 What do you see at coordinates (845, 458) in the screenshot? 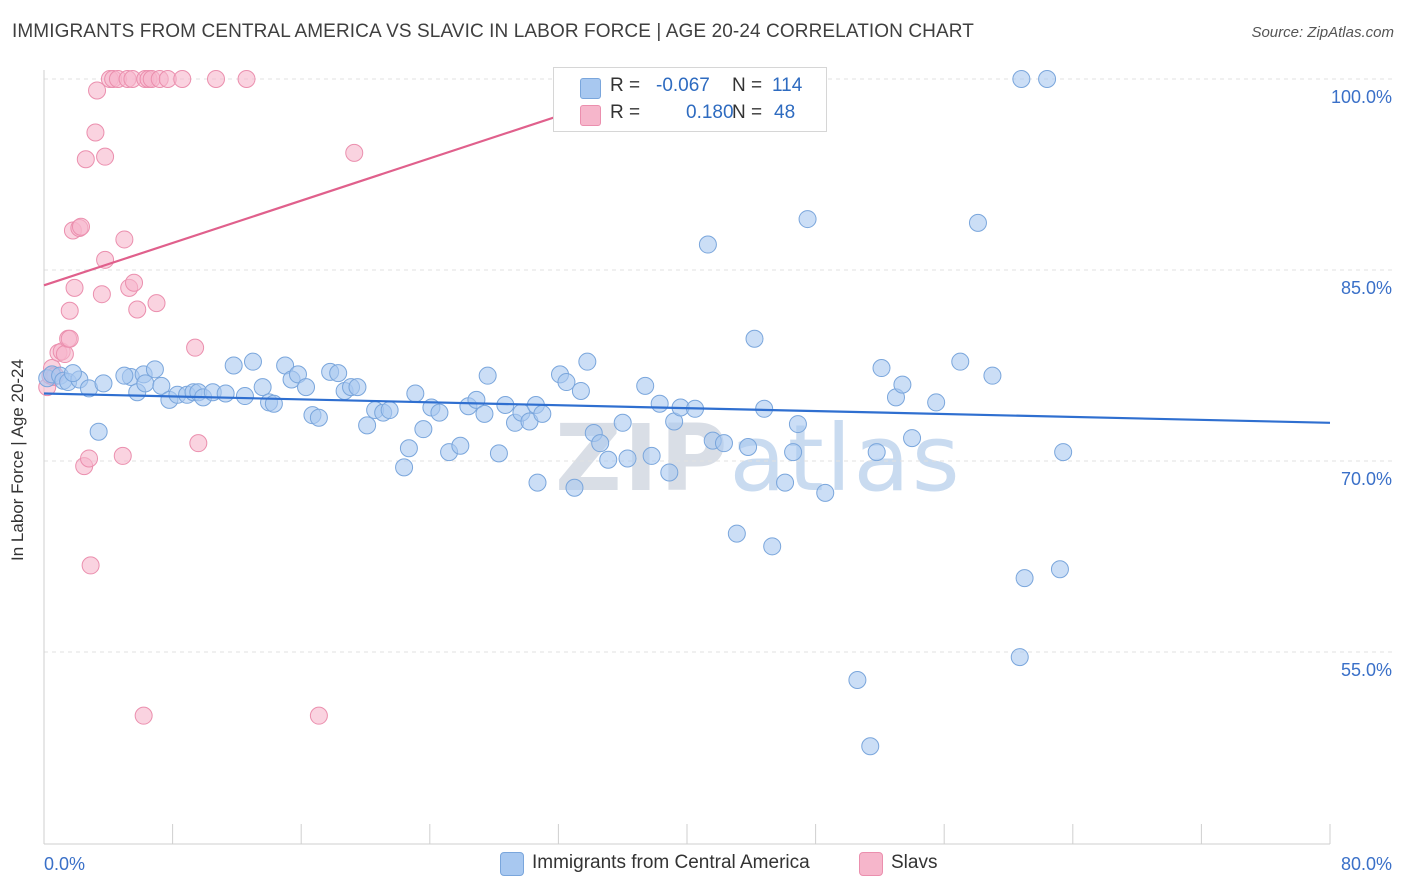
I see `watermark-atlas: atlas` at bounding box center [845, 458].